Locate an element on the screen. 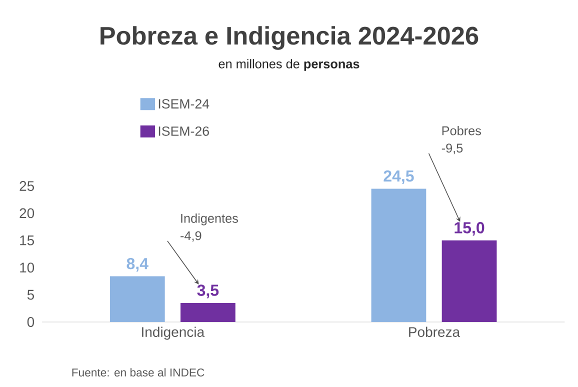 This screenshot has height=387, width=578. data-label: 8,4 is located at coordinates (137, 265).